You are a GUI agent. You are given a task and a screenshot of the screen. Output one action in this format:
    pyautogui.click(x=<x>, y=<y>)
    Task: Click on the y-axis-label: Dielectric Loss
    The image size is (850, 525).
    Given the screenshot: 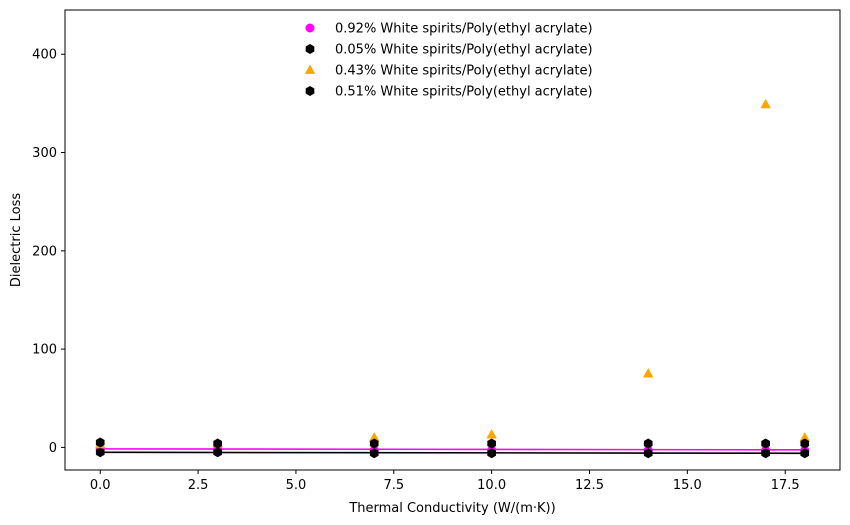 What is the action you would take?
    pyautogui.click(x=16, y=240)
    